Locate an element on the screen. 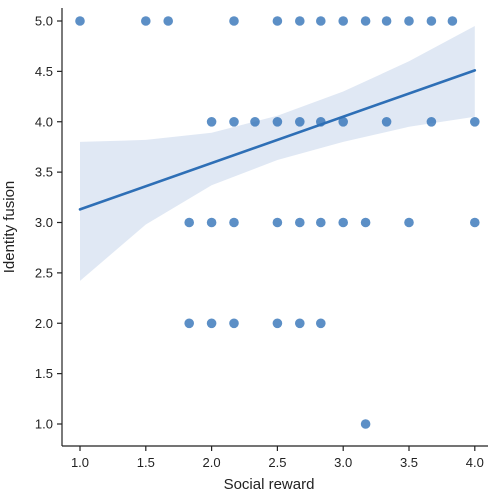  x-tick-label: 2.5 is located at coordinates (277, 462).